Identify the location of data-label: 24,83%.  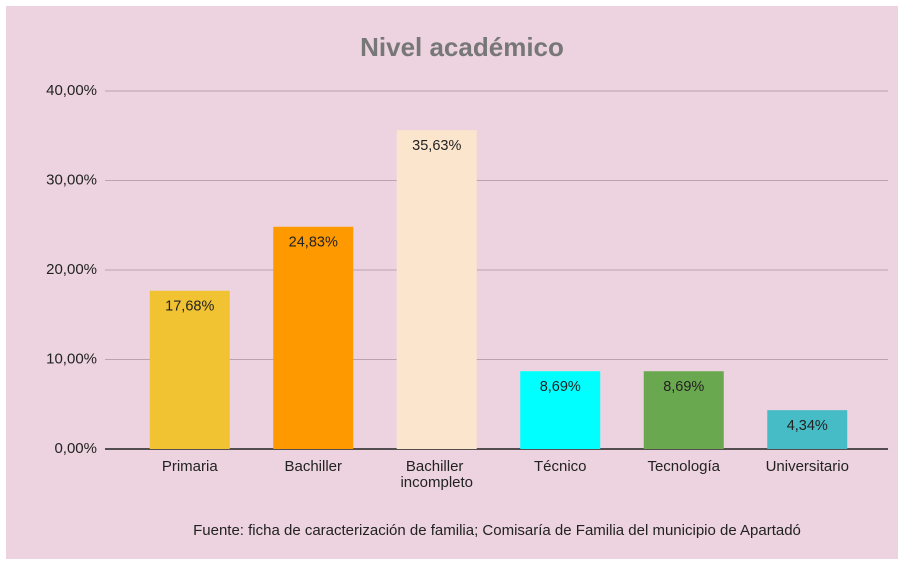
(313, 243).